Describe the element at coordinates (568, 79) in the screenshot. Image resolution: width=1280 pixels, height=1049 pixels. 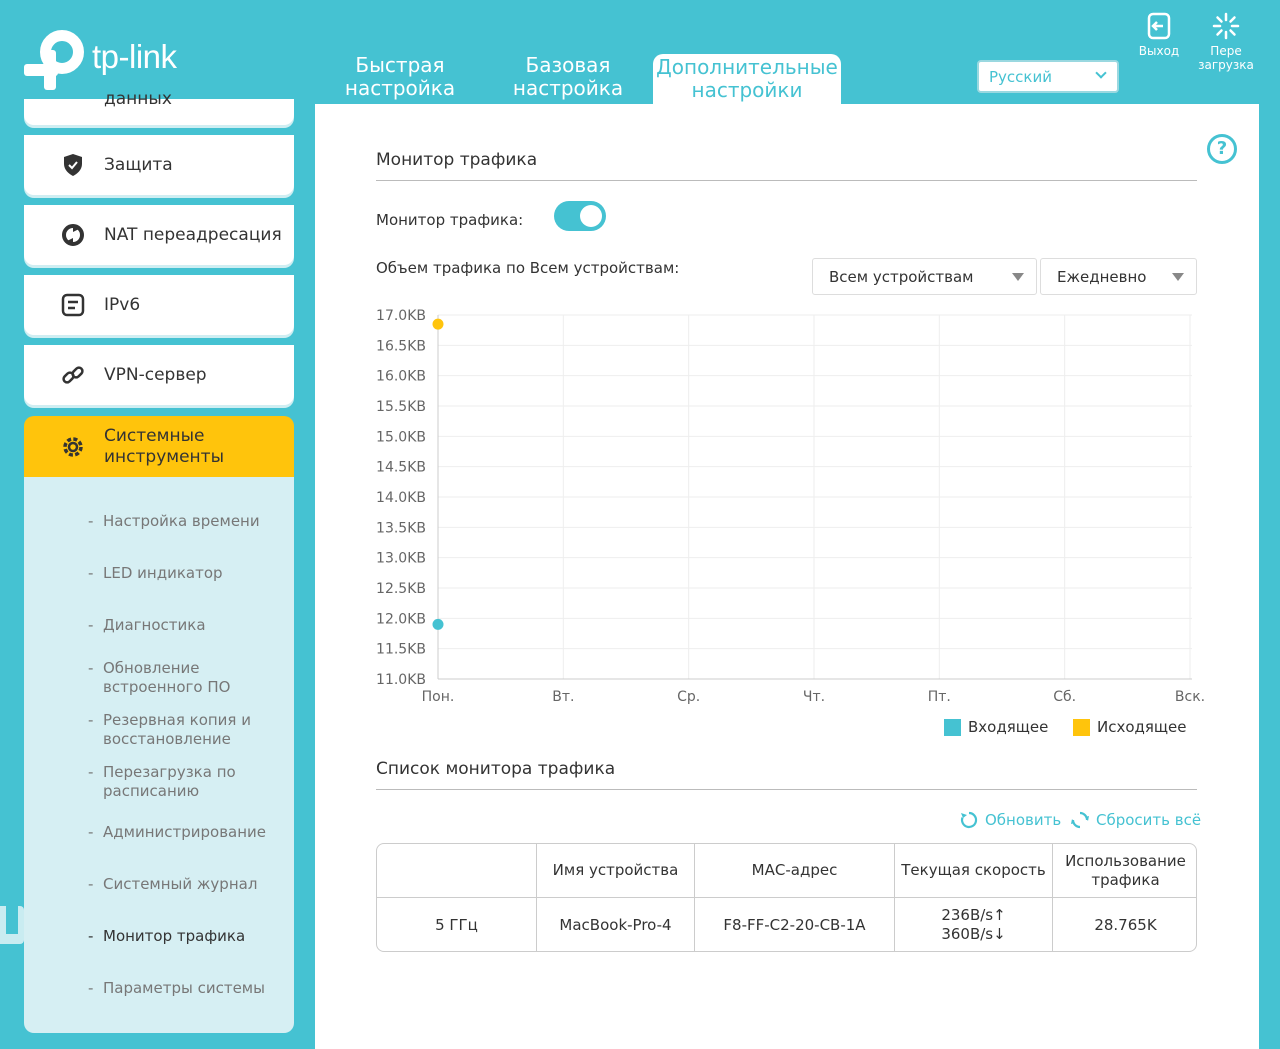
I see `tab-basic: Базовая настройка` at that location.